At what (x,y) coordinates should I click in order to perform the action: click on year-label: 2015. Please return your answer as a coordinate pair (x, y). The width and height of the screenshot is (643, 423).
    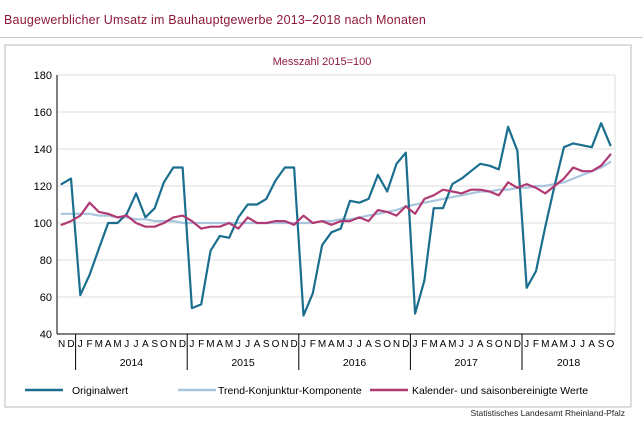
    Looking at the image, I should click on (243, 363).